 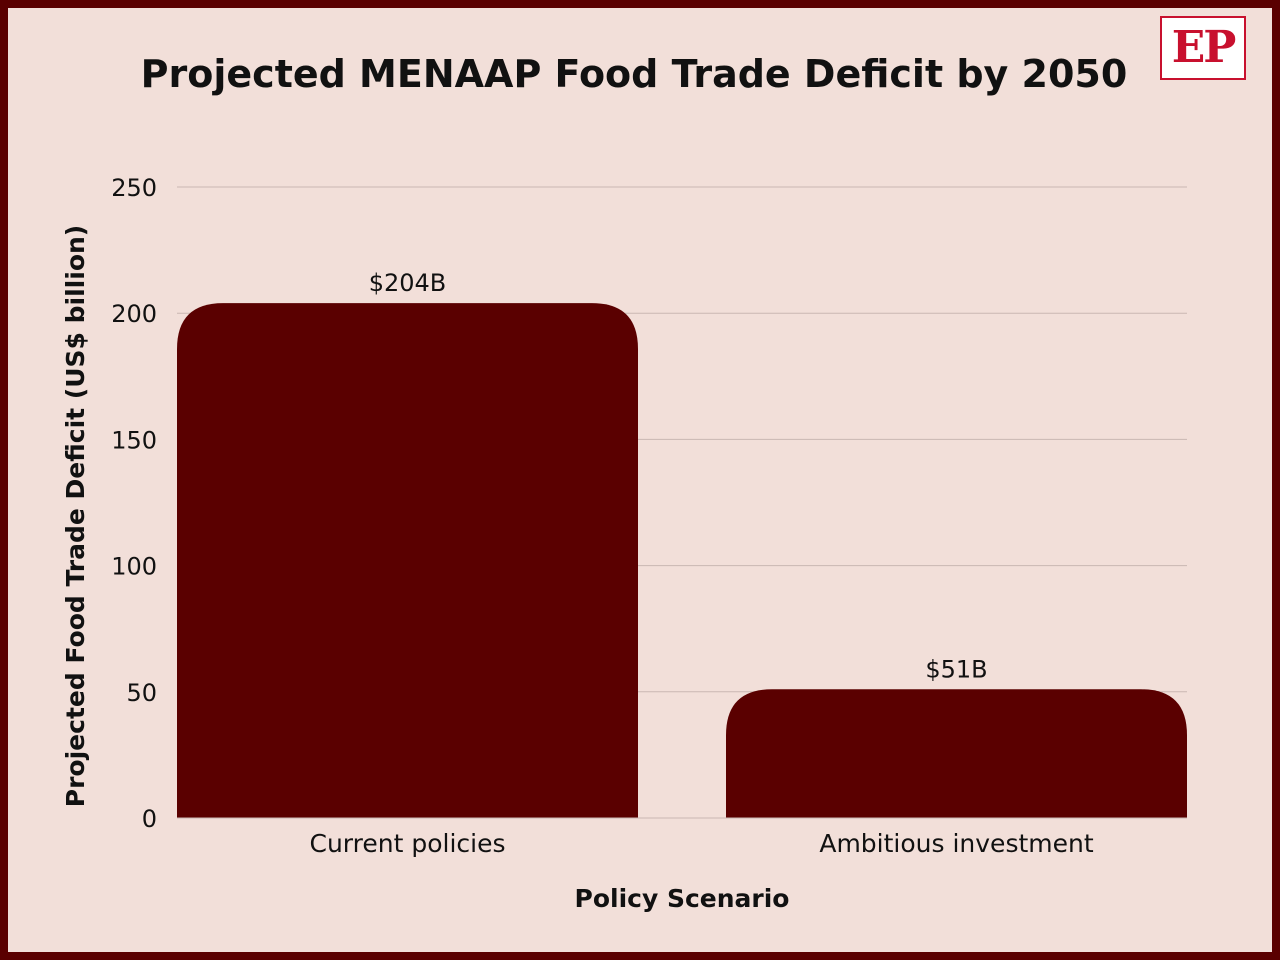 I want to click on logo-text: EP, so click(x=1204, y=47).